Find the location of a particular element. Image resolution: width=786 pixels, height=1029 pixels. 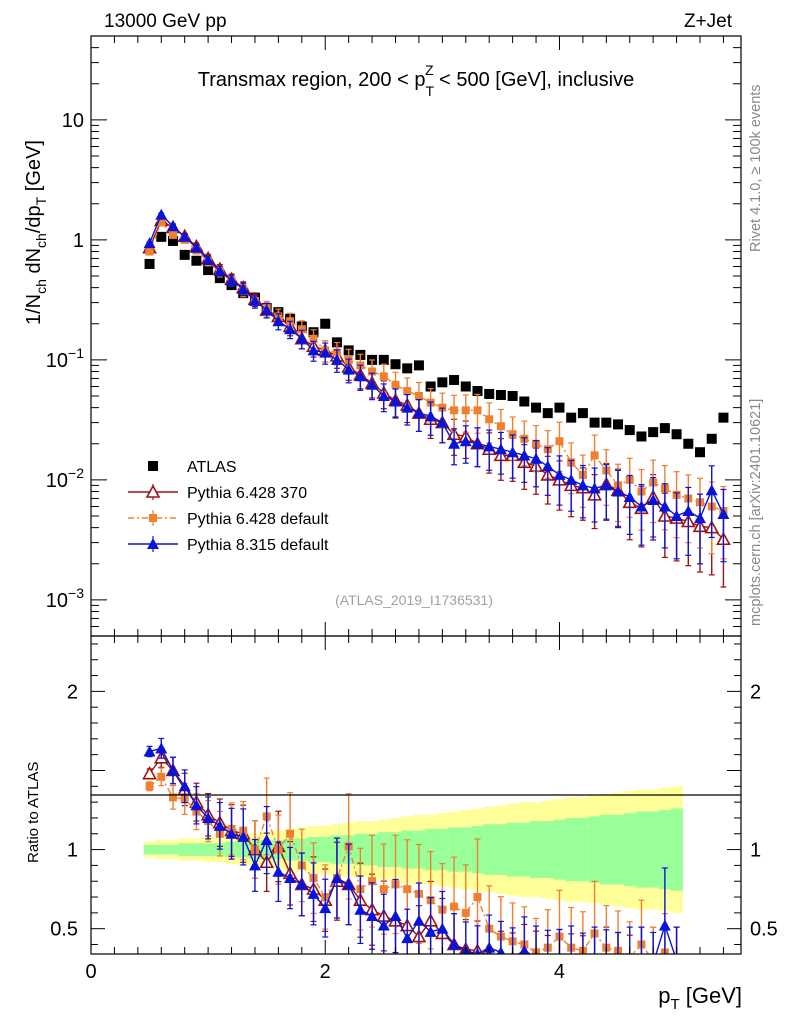

ratio-y-tick-label-right: 2 is located at coordinates (755, 692).